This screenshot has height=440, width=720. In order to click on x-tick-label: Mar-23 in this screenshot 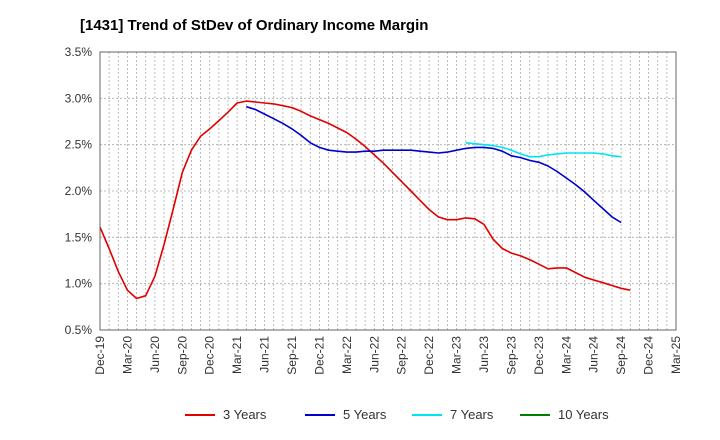, I will do `click(457, 355)`.